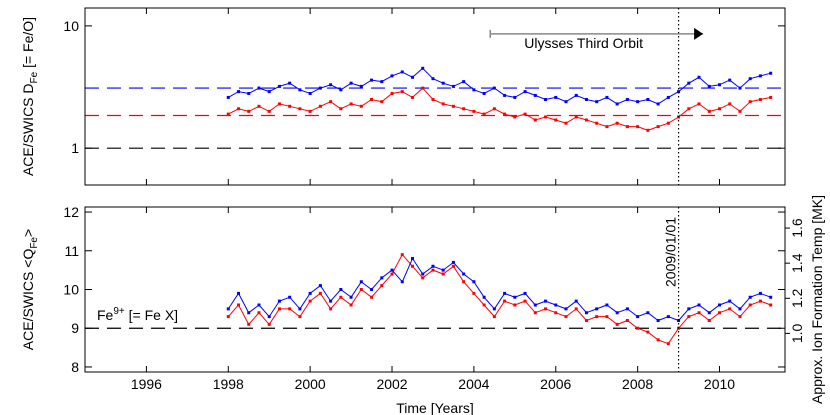  I want to click on date-marker-label: 2009/01/01, so click(671, 252).